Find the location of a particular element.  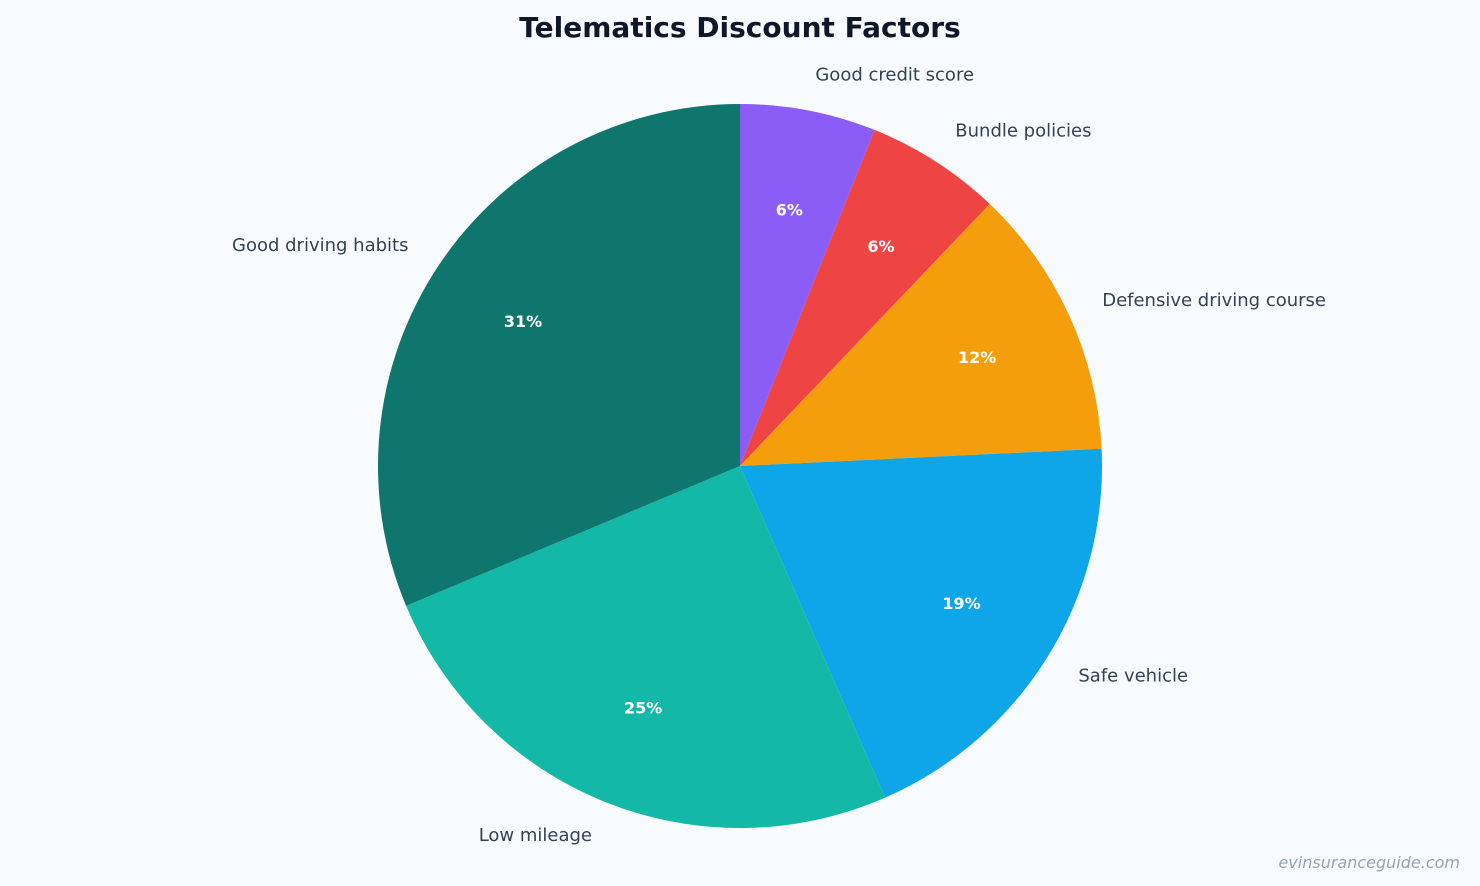

slice-percent-label: 31% is located at coordinates (523, 321).